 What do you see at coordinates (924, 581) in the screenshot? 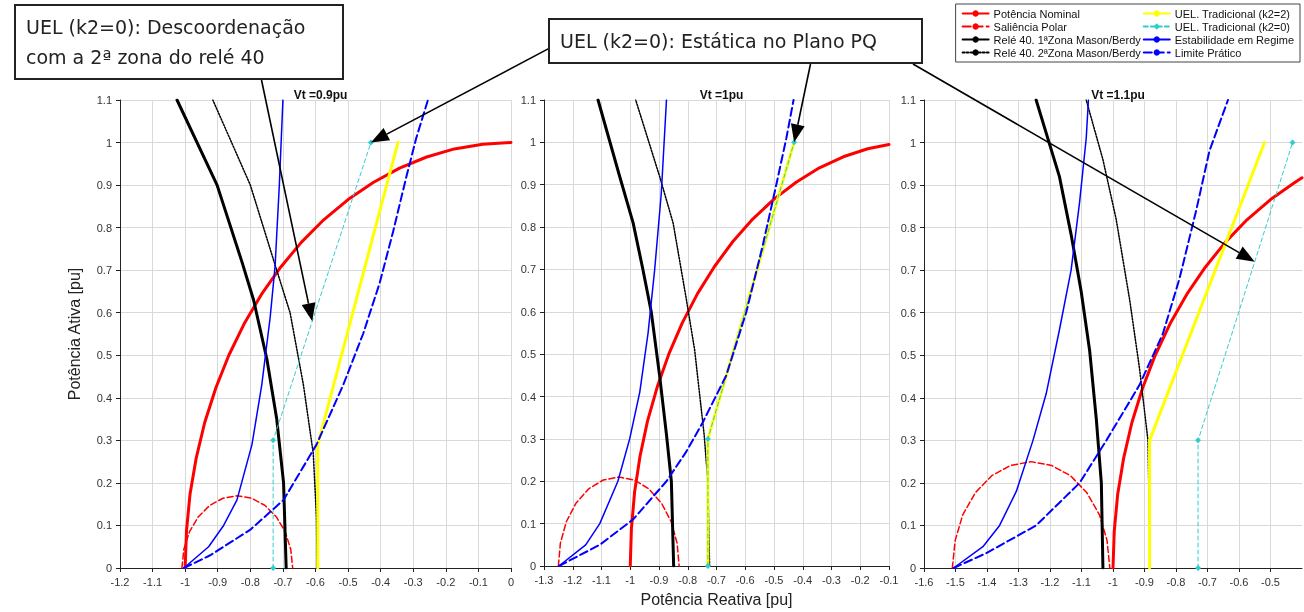
I see `x-tick-label: -1.6` at bounding box center [924, 581].